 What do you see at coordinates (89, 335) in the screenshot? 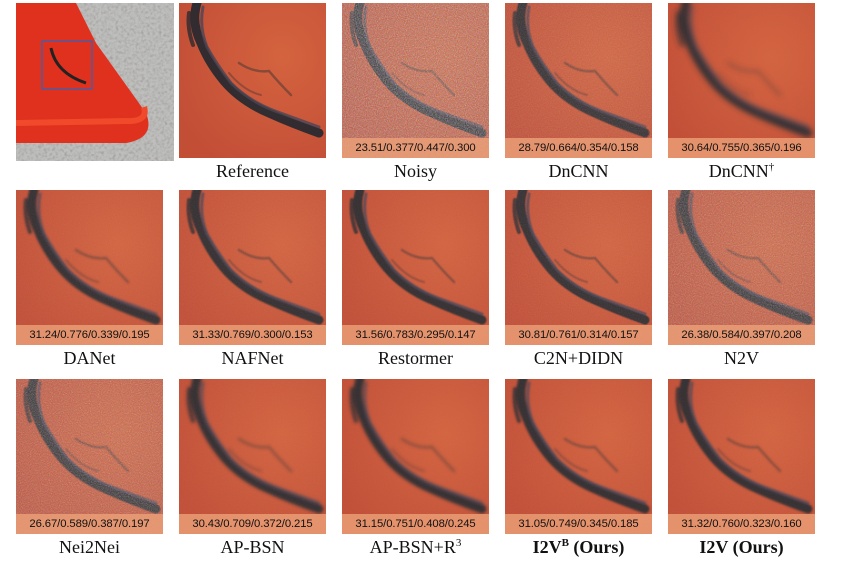
I see `metric-band: 31.24/0.776/0.339/0.195` at bounding box center [89, 335].